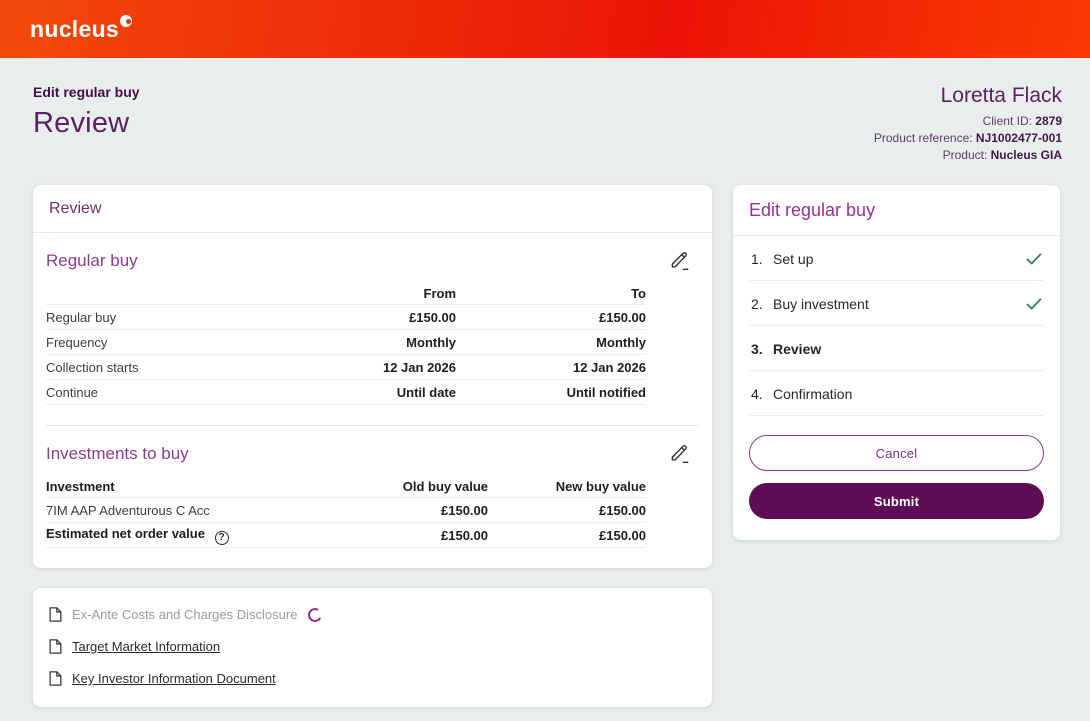 The image size is (1090, 721). What do you see at coordinates (1001, 95) in the screenshot?
I see `client-name: Loretta Flack` at bounding box center [1001, 95].